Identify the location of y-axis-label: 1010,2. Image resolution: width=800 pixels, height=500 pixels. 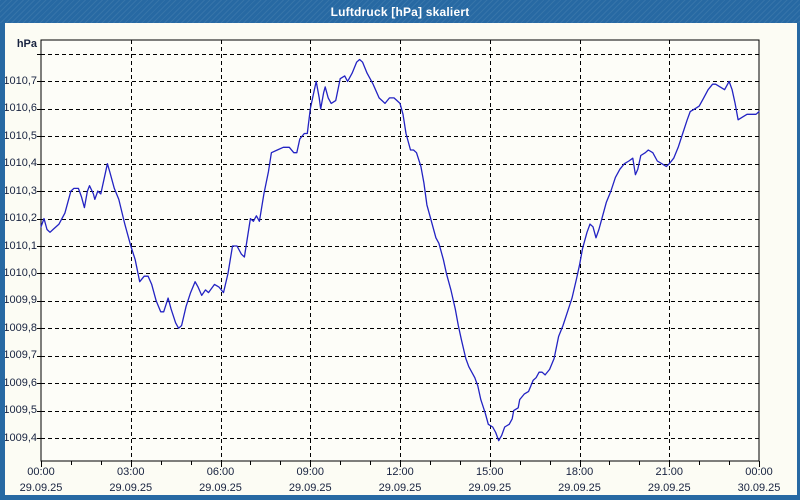
(20, 218).